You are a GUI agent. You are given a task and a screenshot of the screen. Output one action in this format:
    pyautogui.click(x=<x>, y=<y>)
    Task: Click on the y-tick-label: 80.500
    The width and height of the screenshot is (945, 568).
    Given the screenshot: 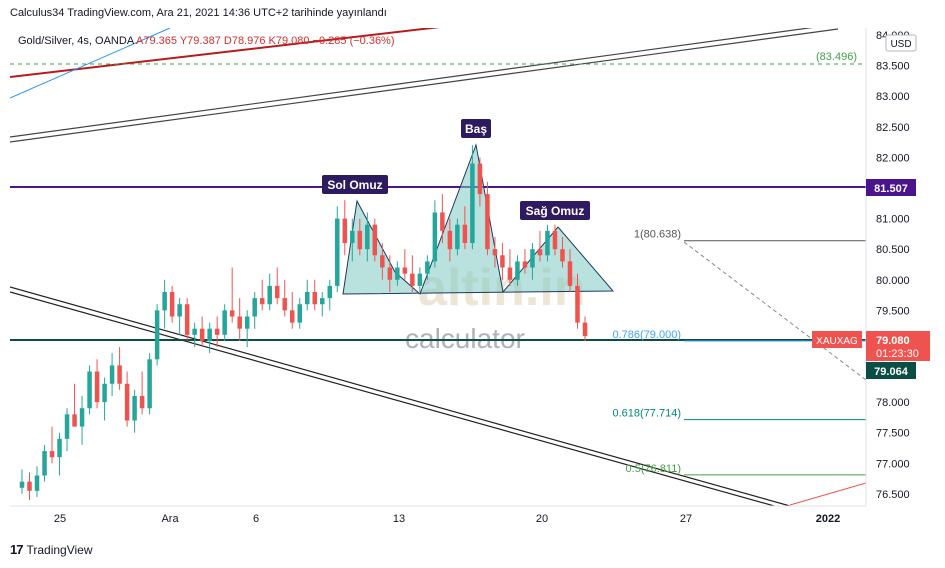 What is the action you would take?
    pyautogui.click(x=893, y=250)
    